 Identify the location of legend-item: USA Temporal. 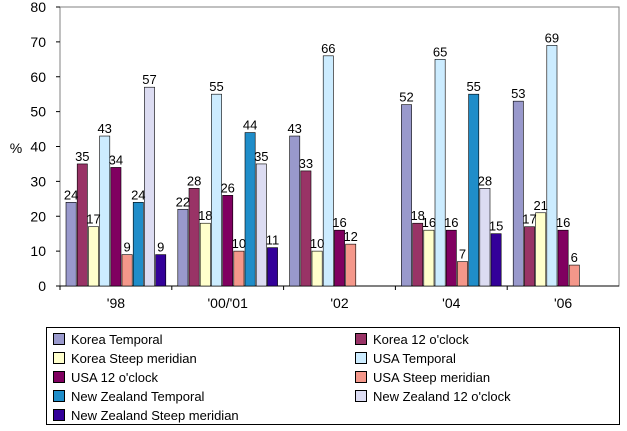
(405, 358).